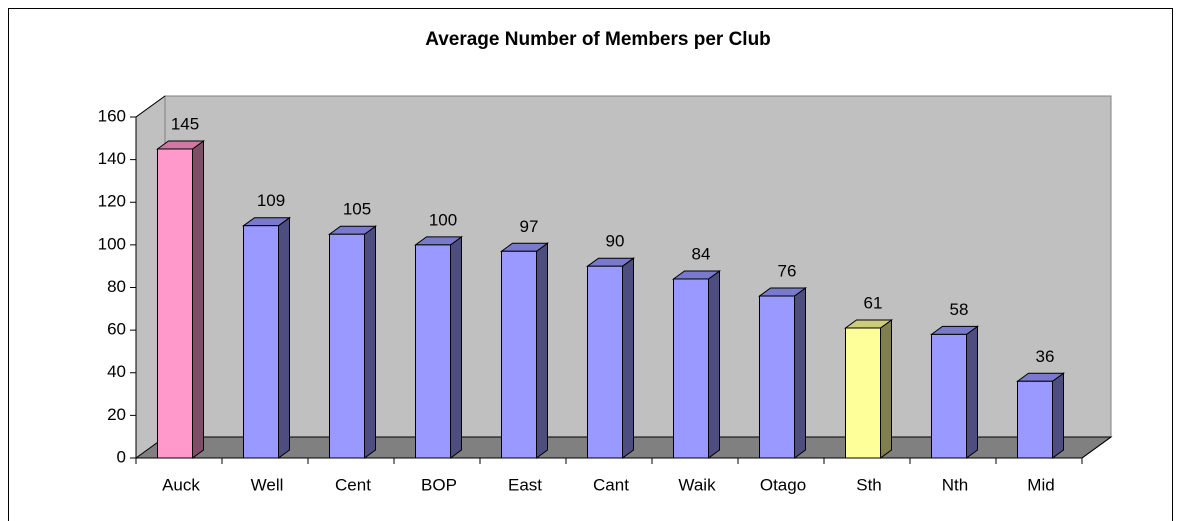 The width and height of the screenshot is (1181, 521). What do you see at coordinates (112, 243) in the screenshot?
I see `y-tick-label: 100` at bounding box center [112, 243].